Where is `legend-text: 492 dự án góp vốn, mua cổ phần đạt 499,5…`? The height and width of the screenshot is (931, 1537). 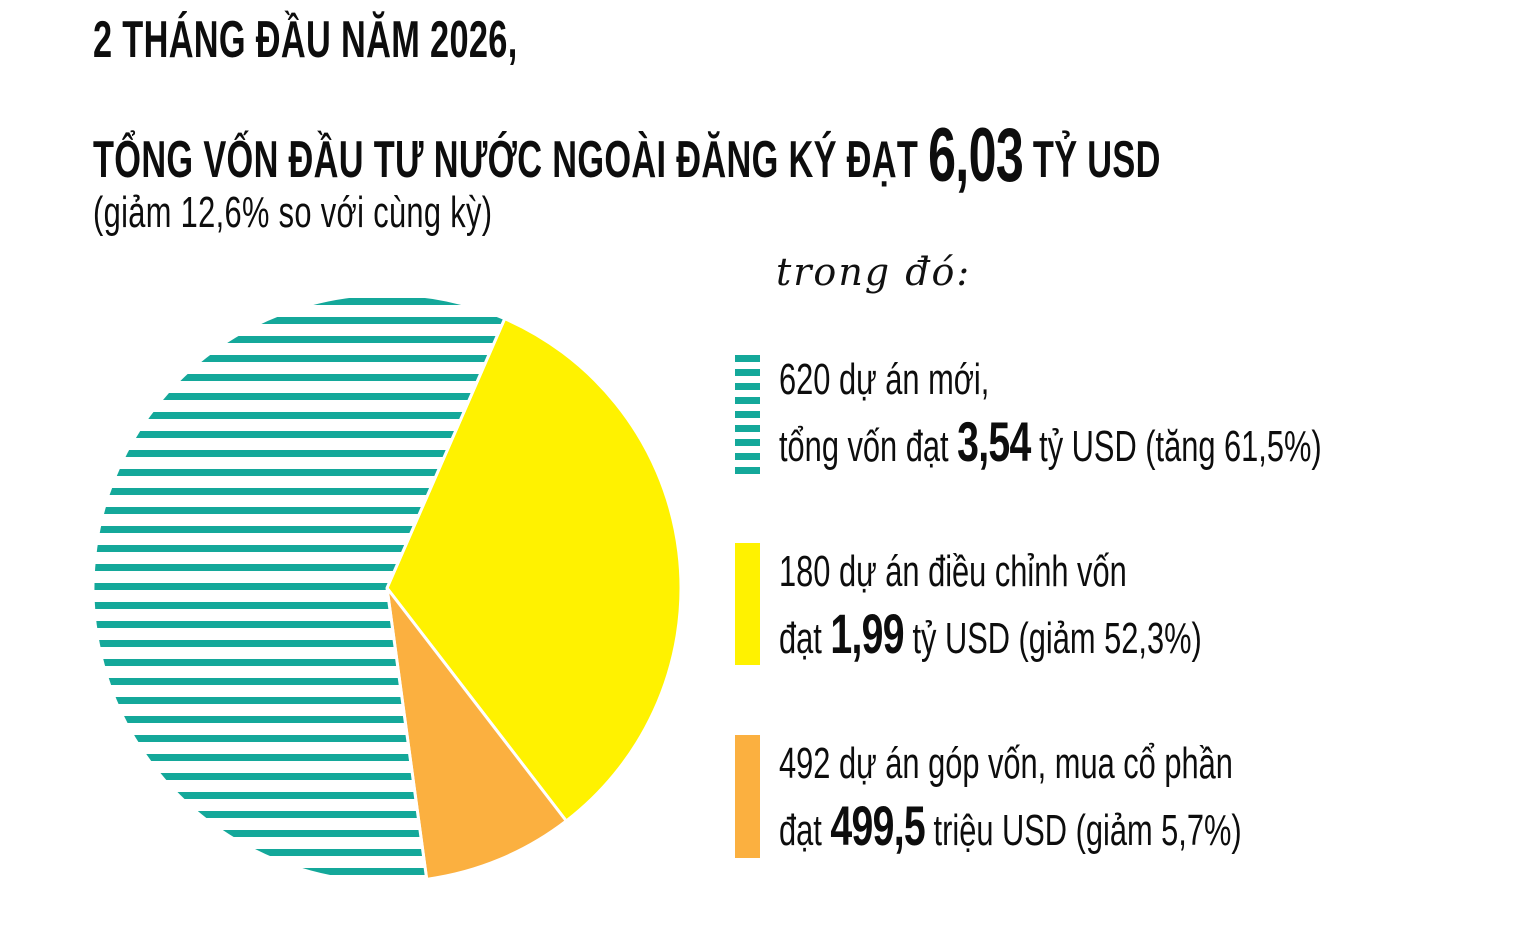
legend-text: 492 dự án góp vốn, mua cổ phần đạt 499,5… is located at coordinates (1109, 797).